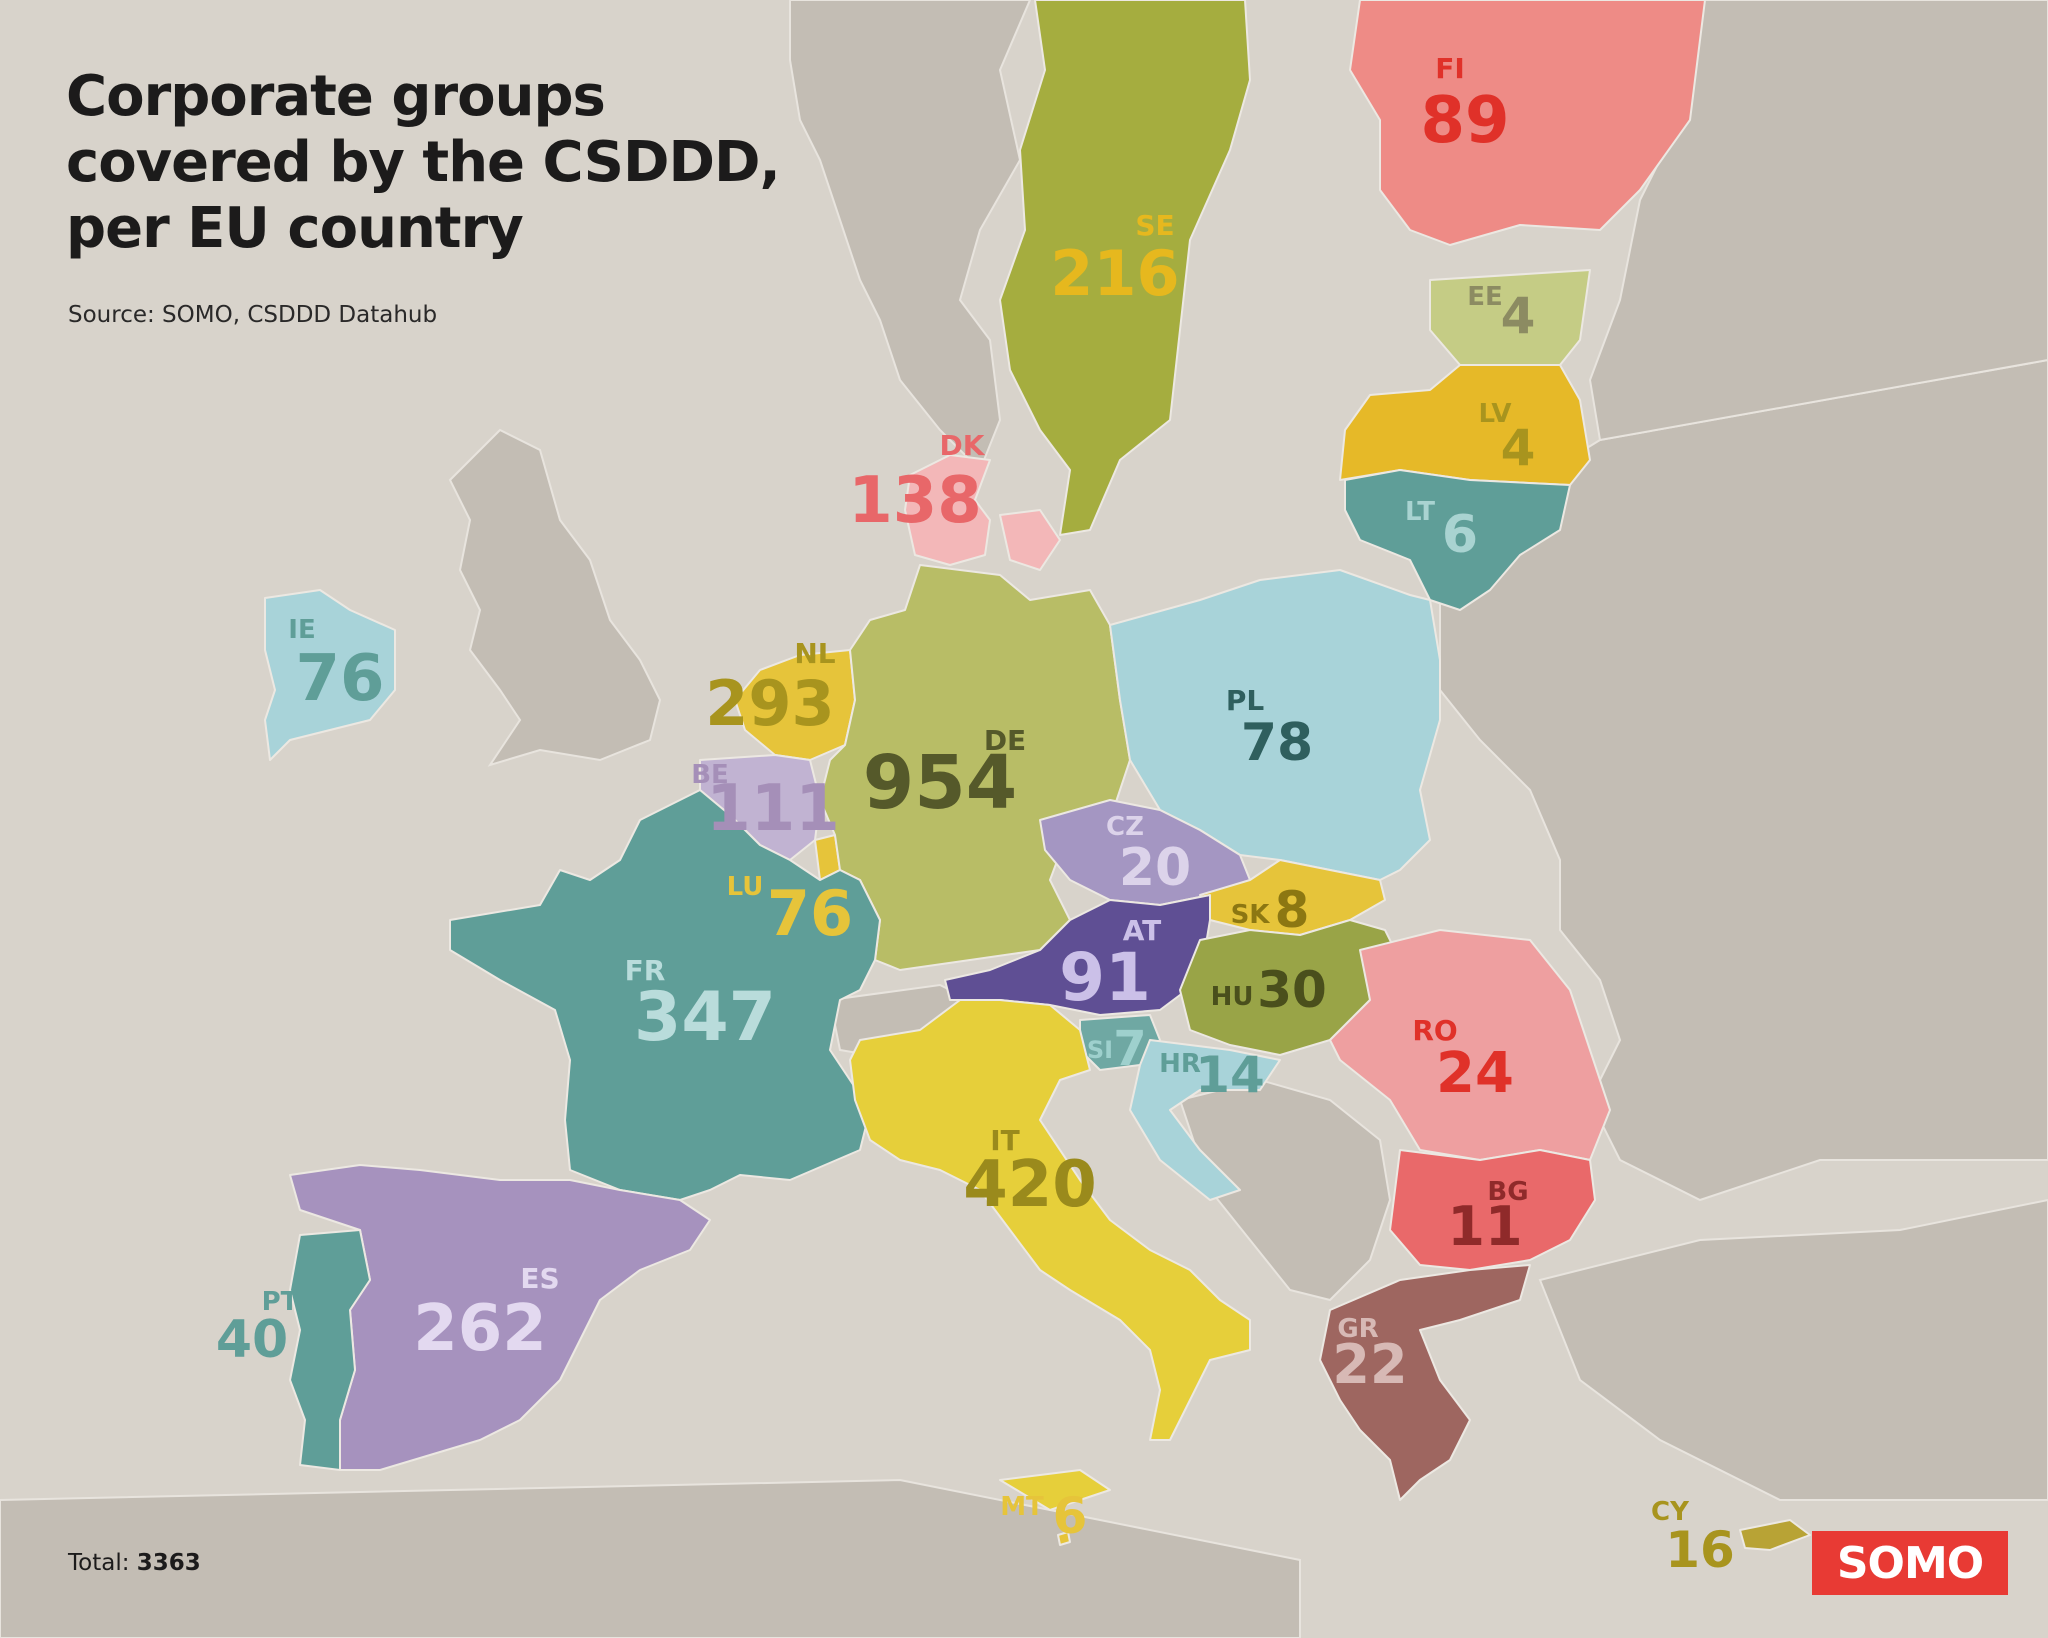  What do you see at coordinates (1494, 414) in the screenshot?
I see `label-code-lv: LV` at bounding box center [1494, 414].